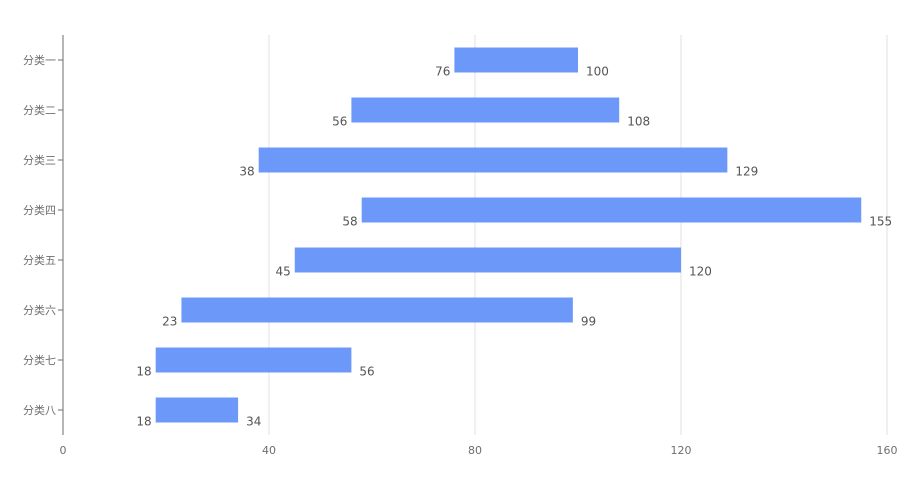  What do you see at coordinates (269, 450) in the screenshot?
I see `x-tick-label: 40` at bounding box center [269, 450].